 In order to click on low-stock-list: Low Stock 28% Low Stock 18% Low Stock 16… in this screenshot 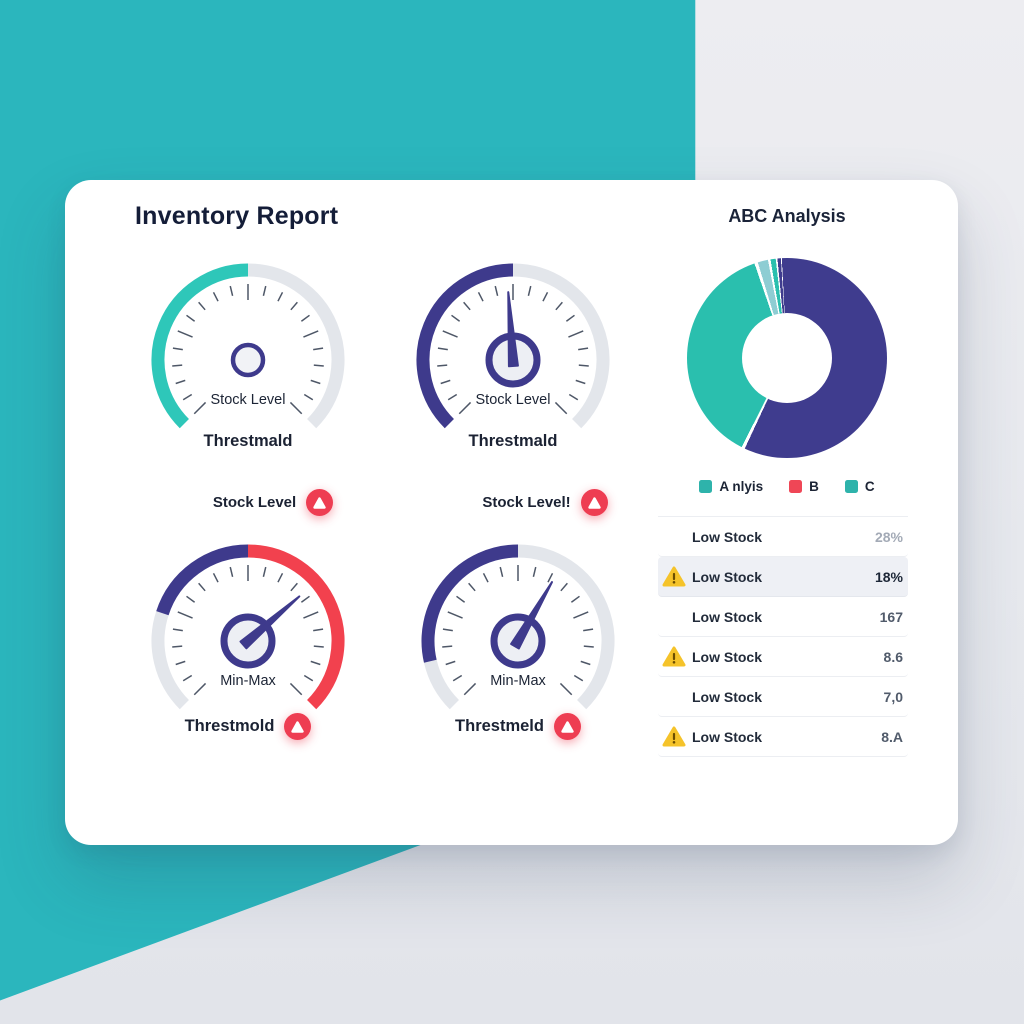, I will do `click(783, 636)`.